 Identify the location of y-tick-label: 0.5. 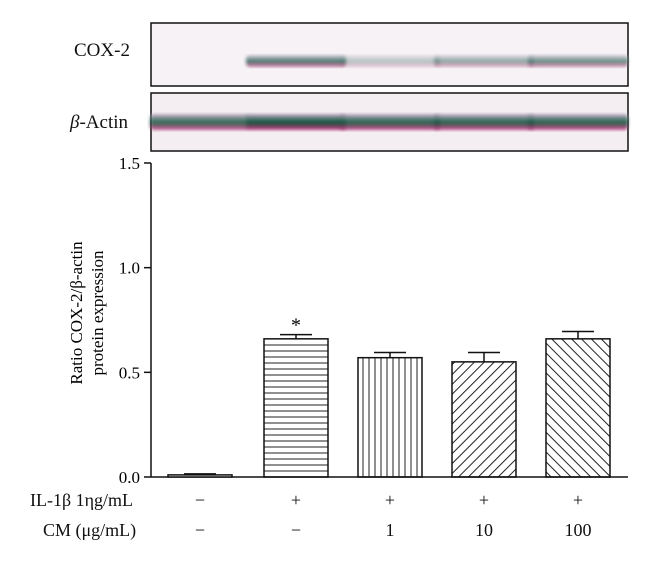
(129, 372).